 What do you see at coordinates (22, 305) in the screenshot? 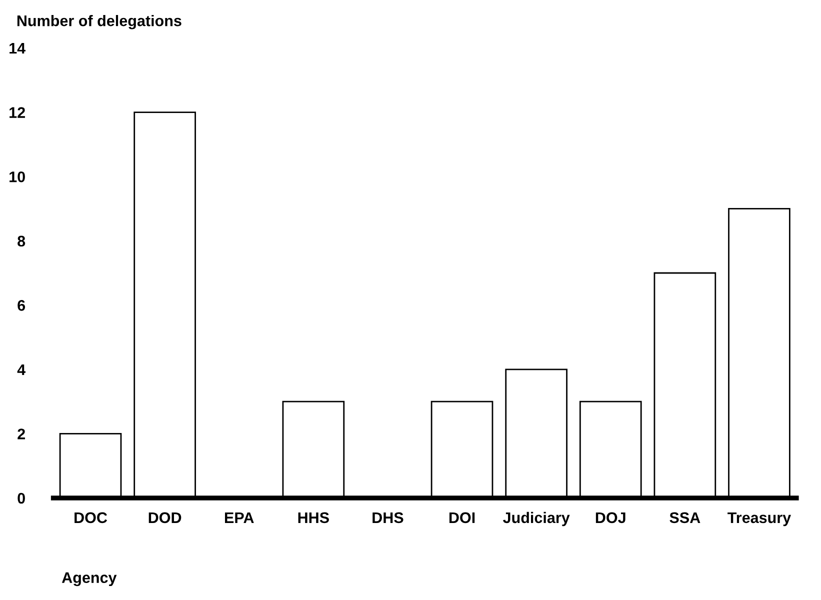
I see `y-tick-label: 6` at bounding box center [22, 305].